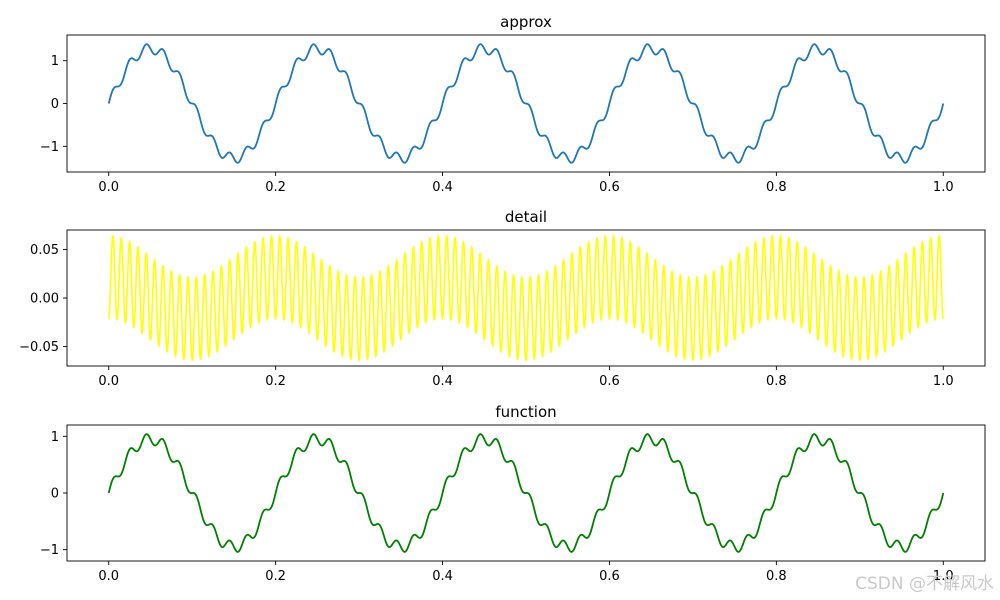  Describe the element at coordinates (526, 217) in the screenshot. I see `chart-title: detail` at that location.